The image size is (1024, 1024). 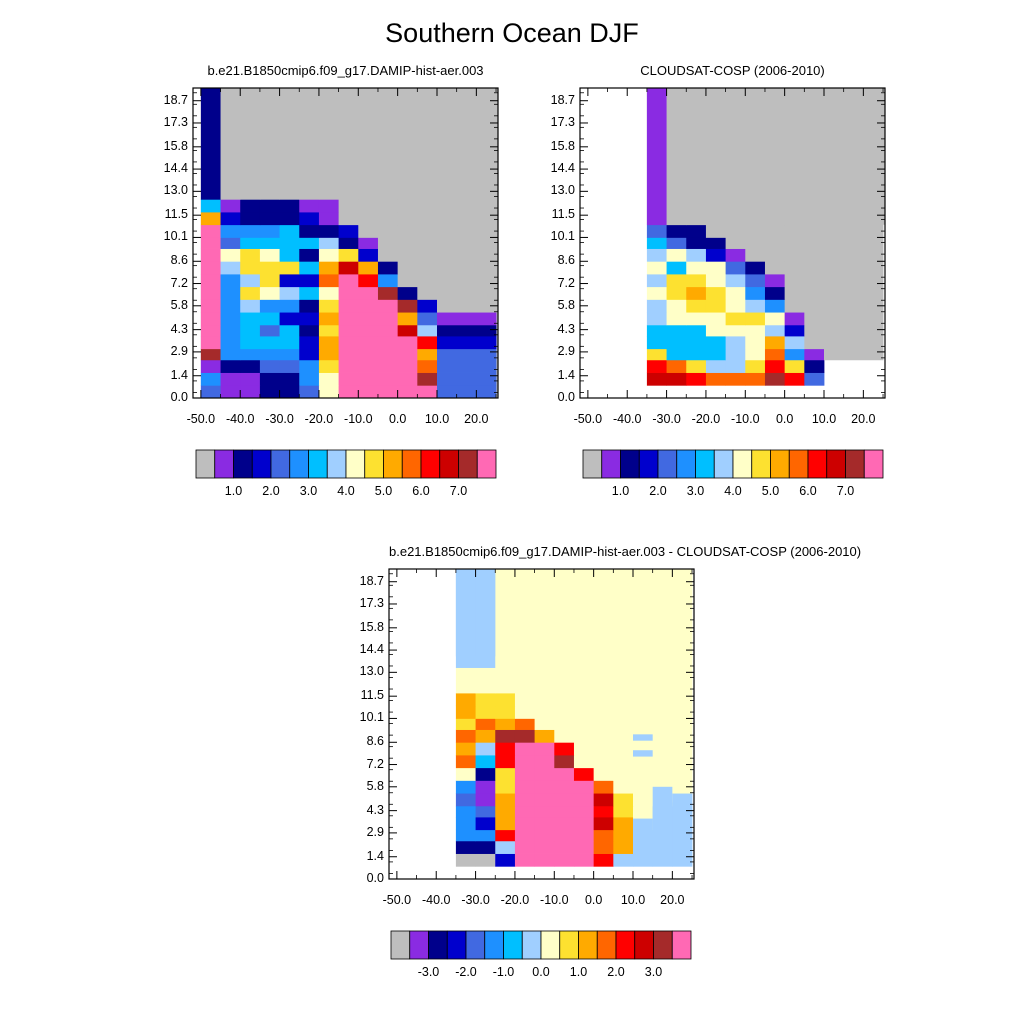 What do you see at coordinates (566, 328) in the screenshot?
I see `y-tick-label: 4.3` at bounding box center [566, 328].